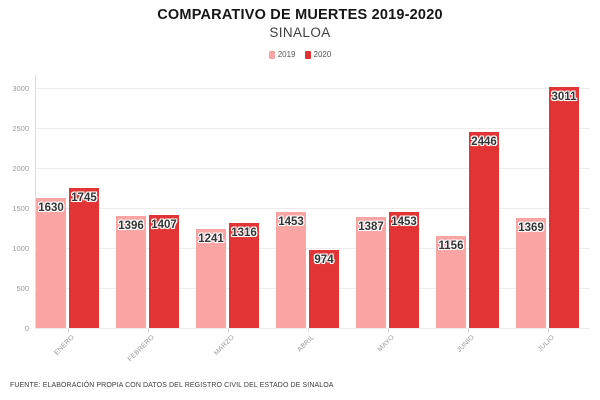  I want to click on bar-value-label: 1745, so click(84, 198).